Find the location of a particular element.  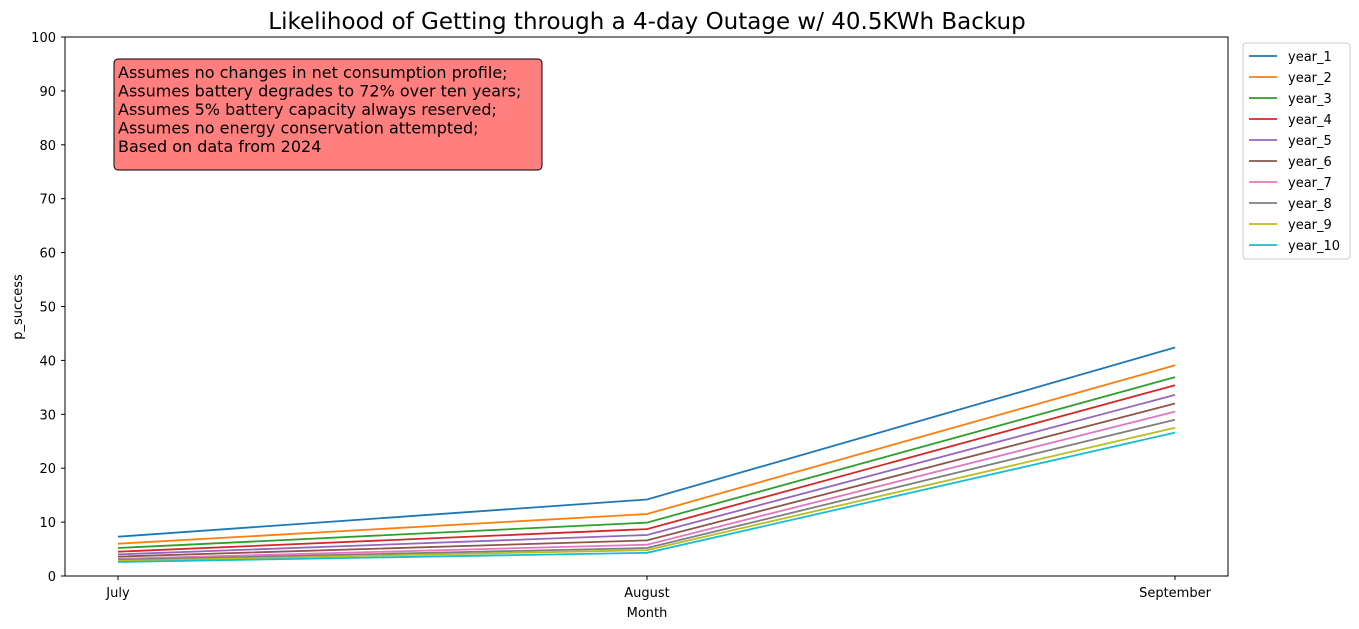

y-tick-label: 40 is located at coordinates (47, 361).